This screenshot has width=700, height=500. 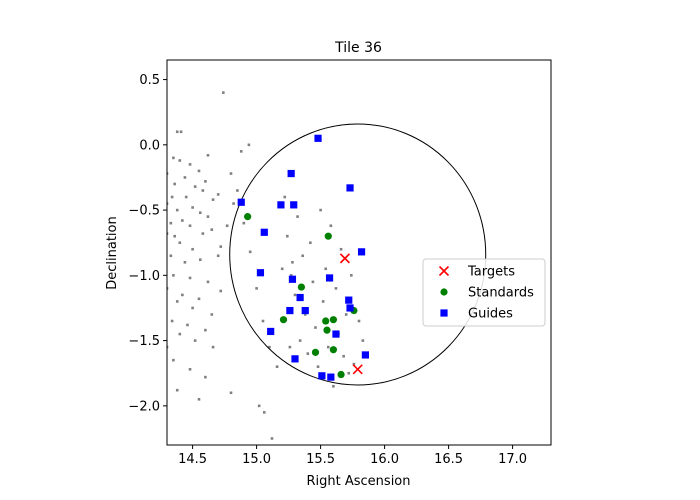 I want to click on legend: Targets Standards Guides, so click(x=484, y=292).